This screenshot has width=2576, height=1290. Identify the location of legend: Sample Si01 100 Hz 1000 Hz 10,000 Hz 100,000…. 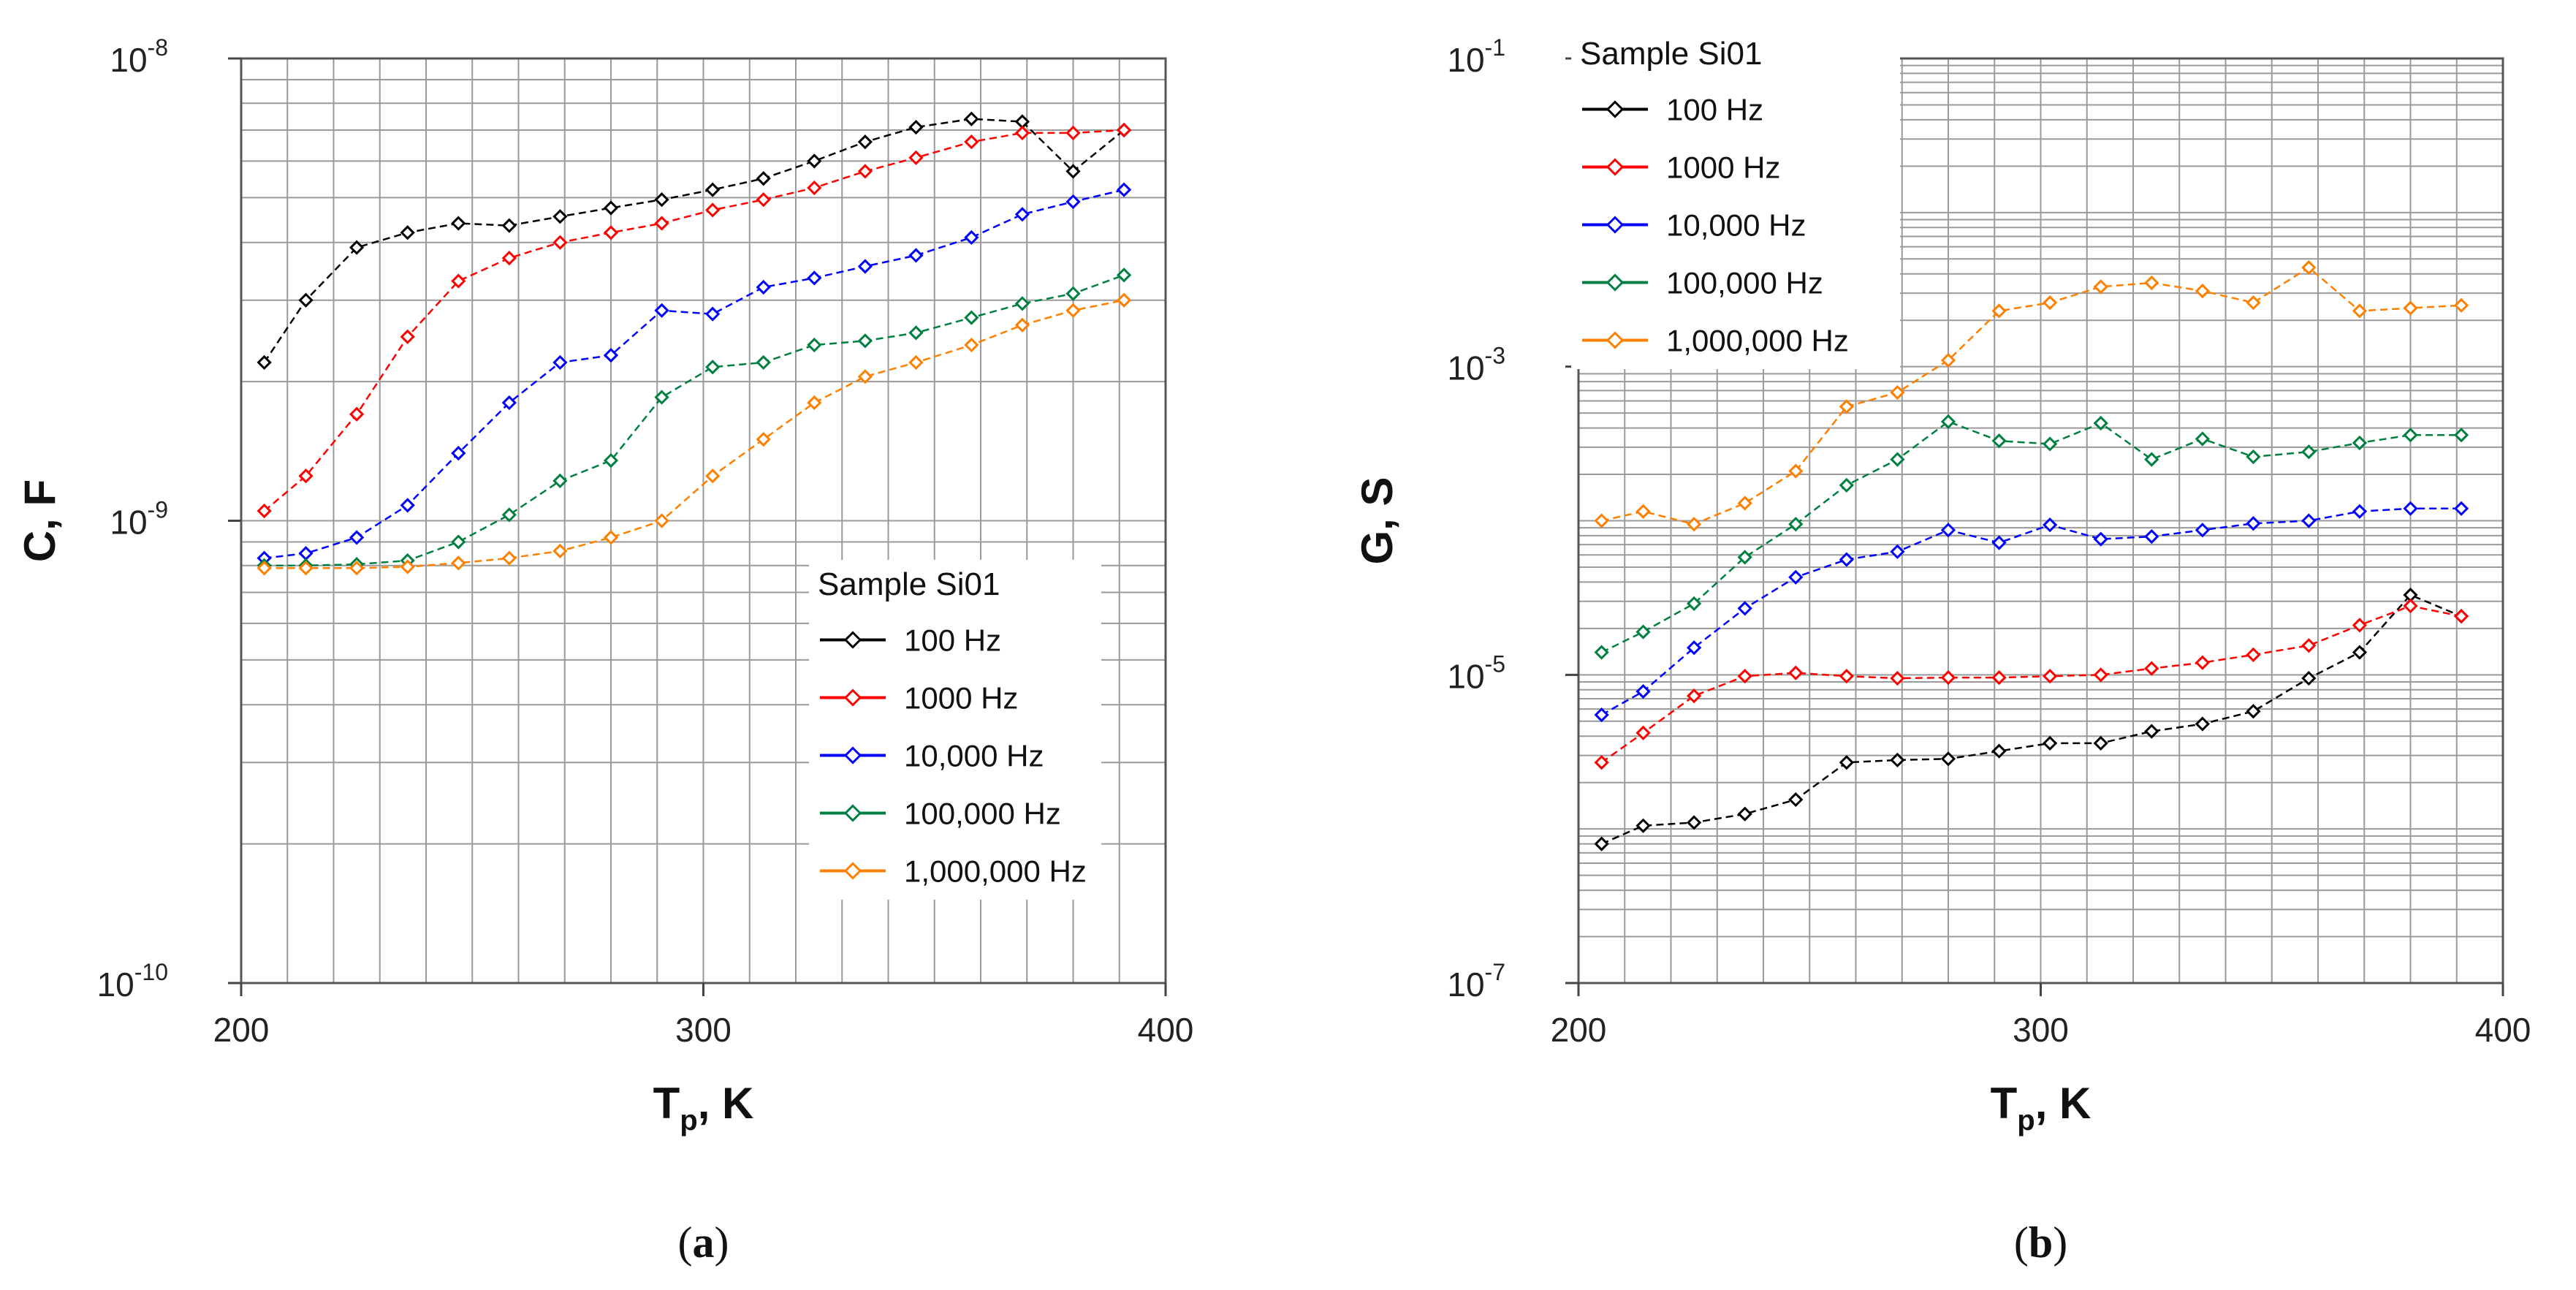
(955, 730).